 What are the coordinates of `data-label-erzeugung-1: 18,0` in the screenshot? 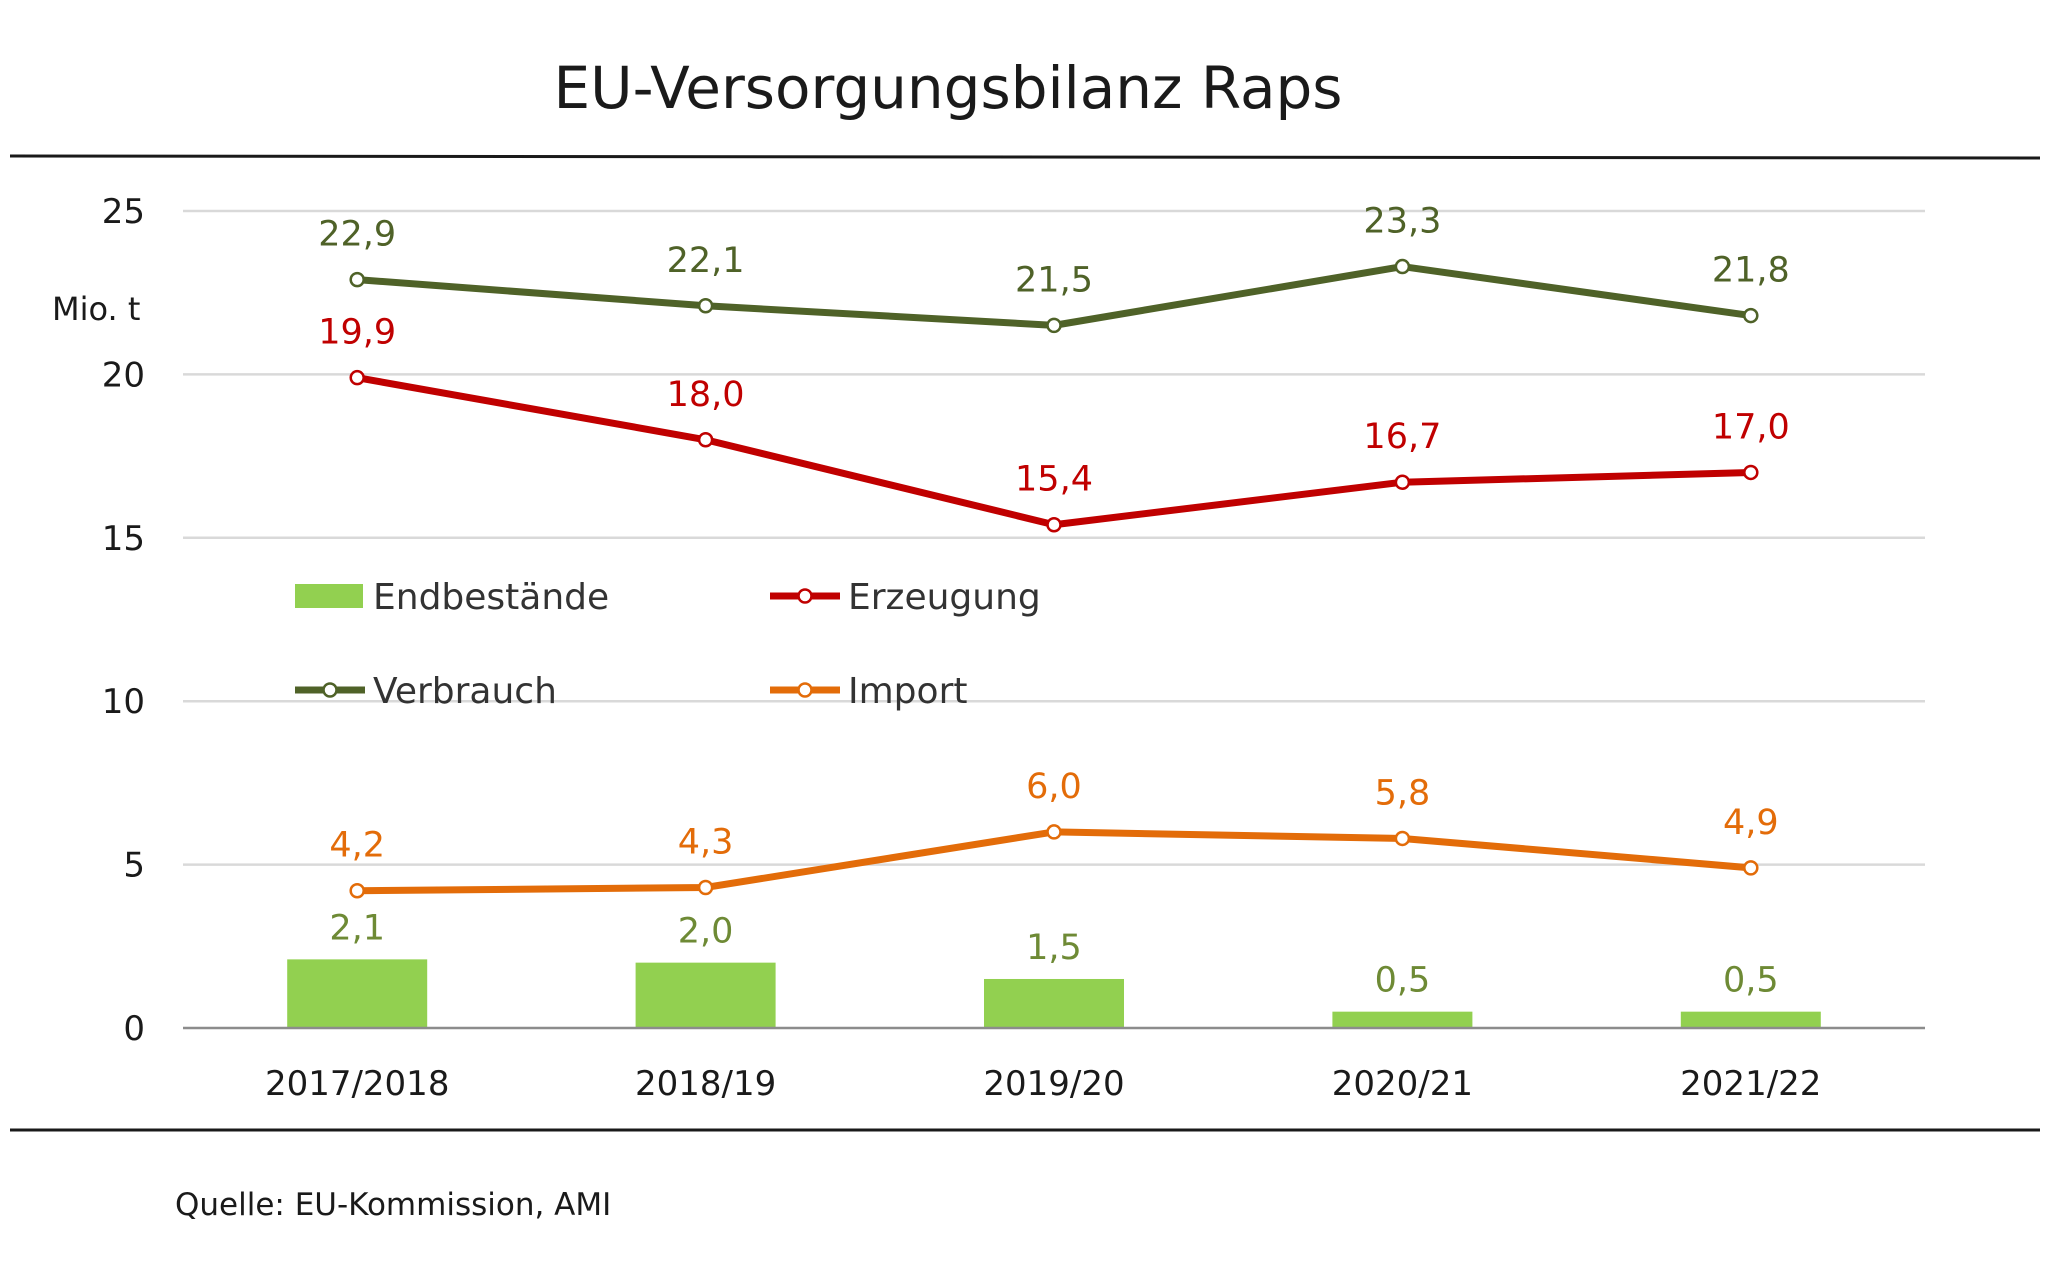 It's located at (706, 395).